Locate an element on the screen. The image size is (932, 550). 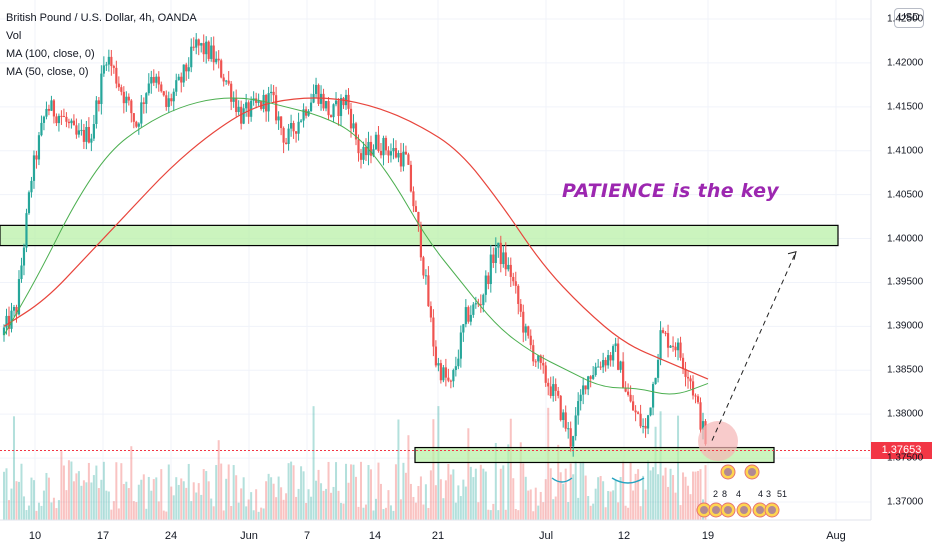
price-tick-label: 1.40500 is located at coordinates (905, 195).